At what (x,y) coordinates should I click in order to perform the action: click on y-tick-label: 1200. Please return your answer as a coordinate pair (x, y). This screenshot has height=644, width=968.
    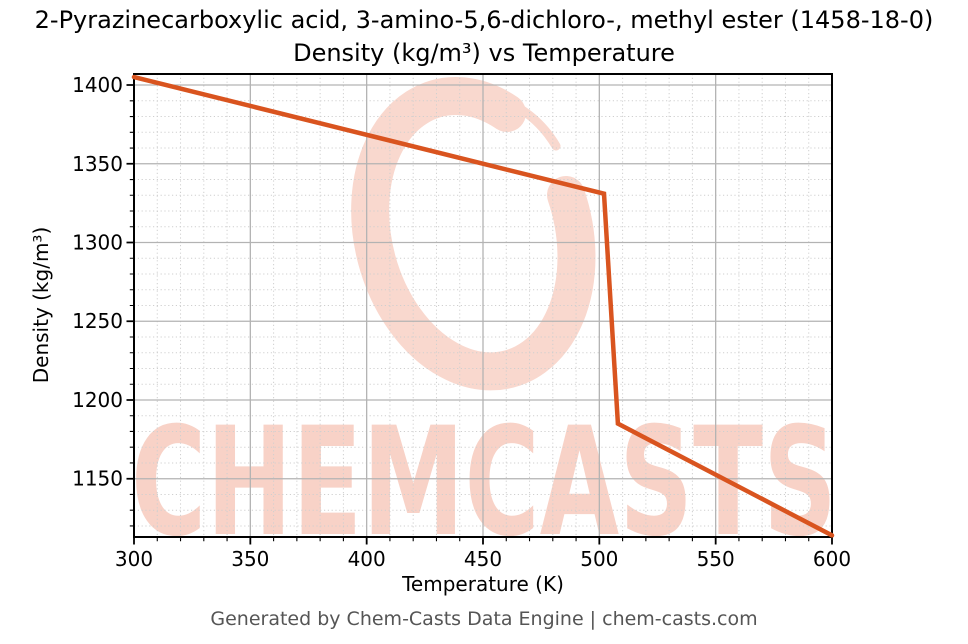
    Looking at the image, I should click on (97, 400).